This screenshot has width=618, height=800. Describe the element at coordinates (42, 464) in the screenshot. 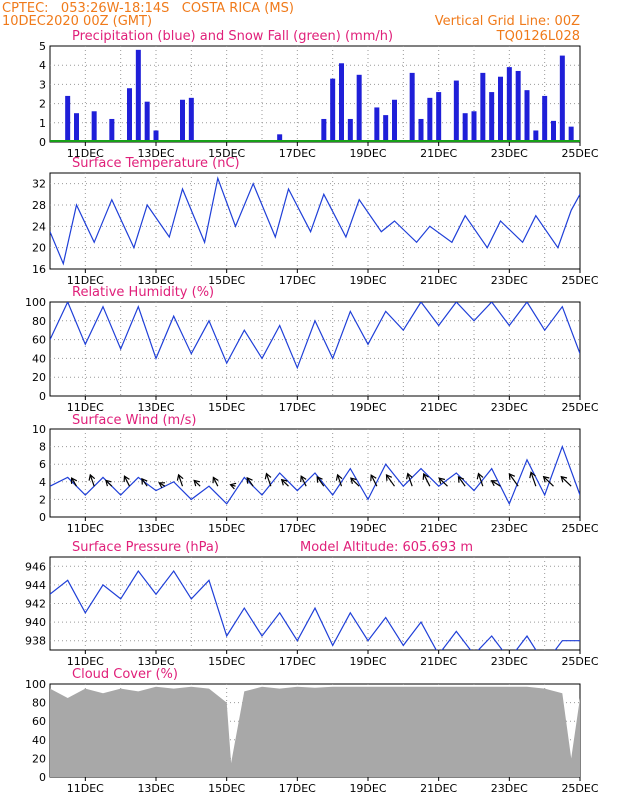

I see `wind-ytick-label: 6` at that location.